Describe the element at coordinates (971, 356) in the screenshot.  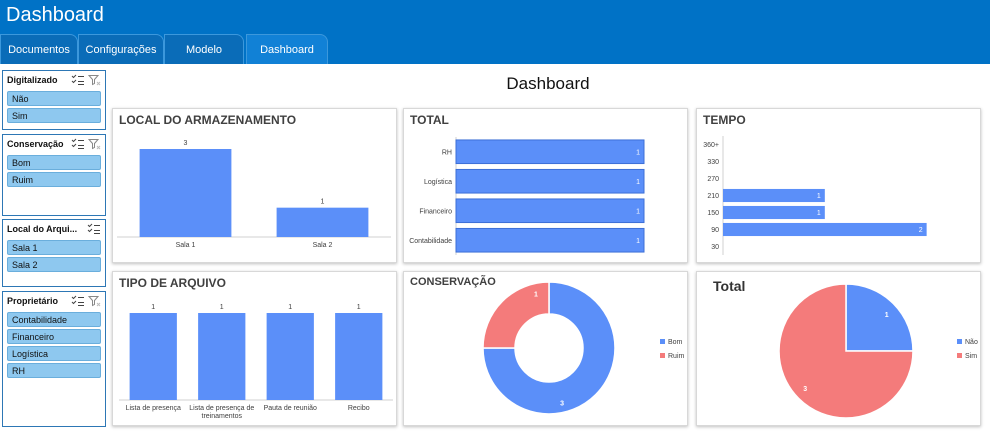
I see `legend-label: Sim` at that location.